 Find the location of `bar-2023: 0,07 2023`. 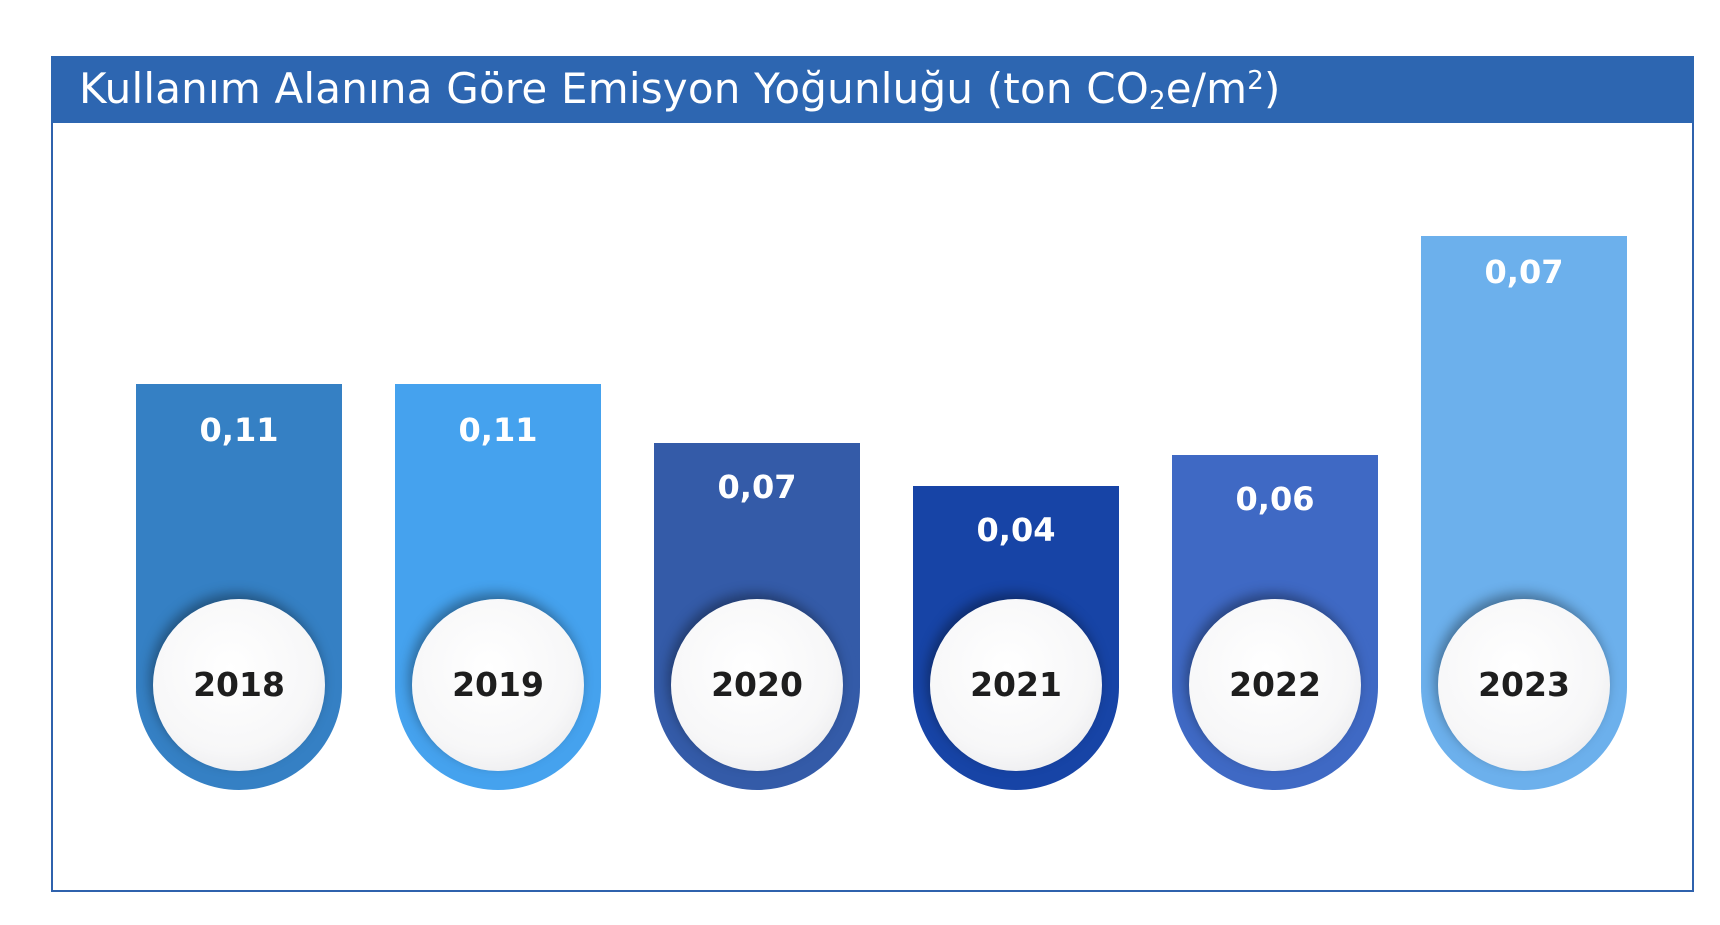

bar-2023: 0,07 2023 is located at coordinates (1524, 513).